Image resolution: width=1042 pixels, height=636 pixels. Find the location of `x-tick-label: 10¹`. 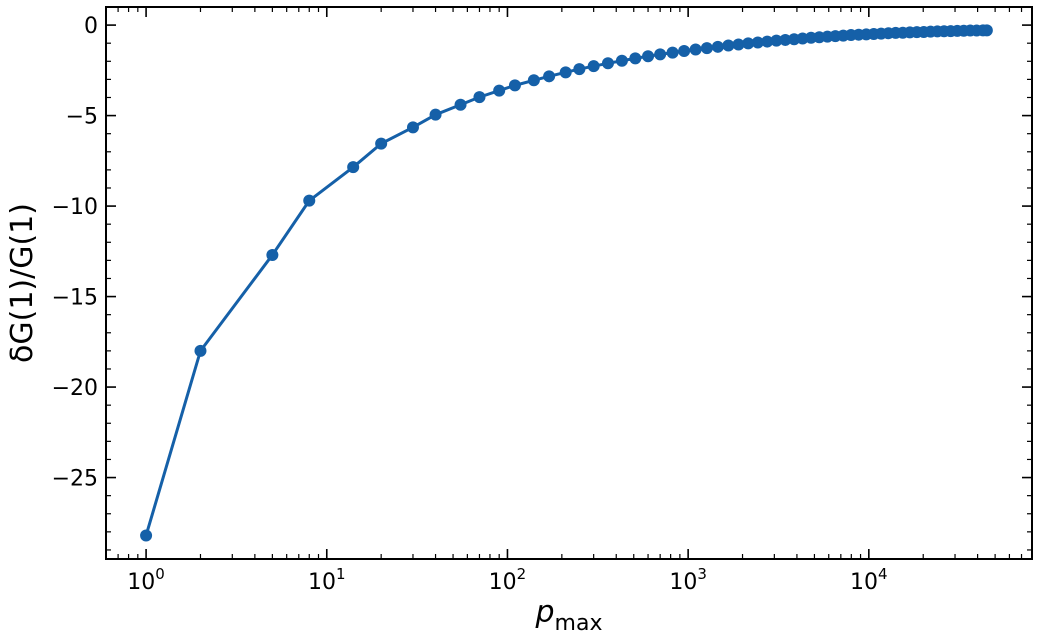

x-tick-label: 10¹ is located at coordinates (327, 580).